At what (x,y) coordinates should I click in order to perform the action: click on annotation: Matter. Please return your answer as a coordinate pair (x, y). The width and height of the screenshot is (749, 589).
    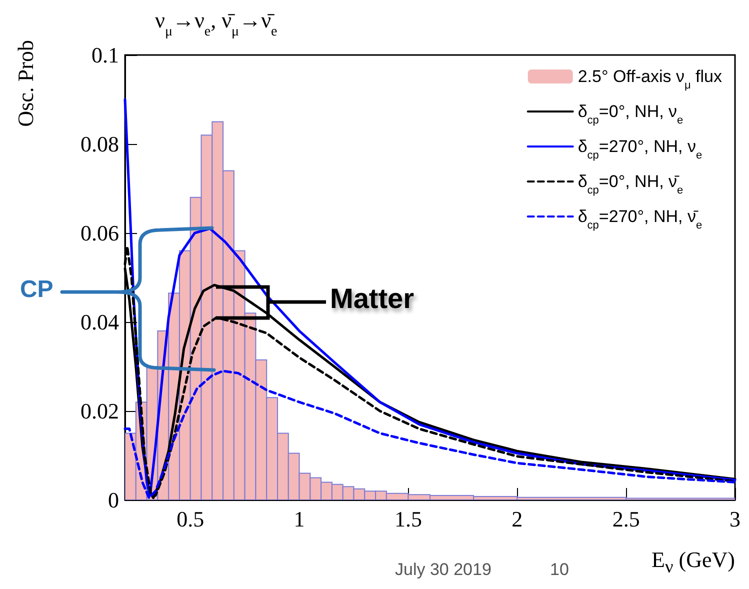
    Looking at the image, I should click on (372, 299).